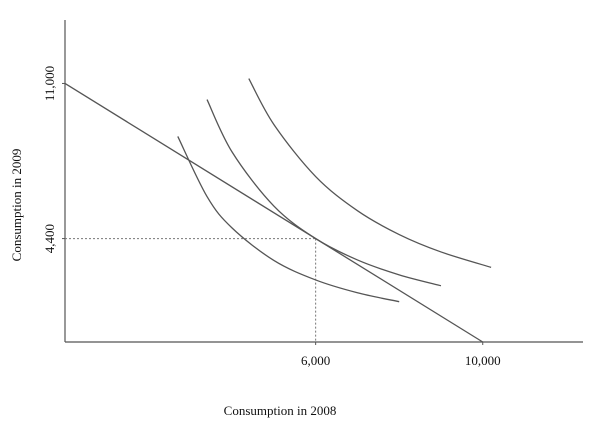 Image resolution: width=601 pixels, height=429 pixels. Describe the element at coordinates (49, 238) in the screenshot. I see `y-tick-label: 4,400` at that location.